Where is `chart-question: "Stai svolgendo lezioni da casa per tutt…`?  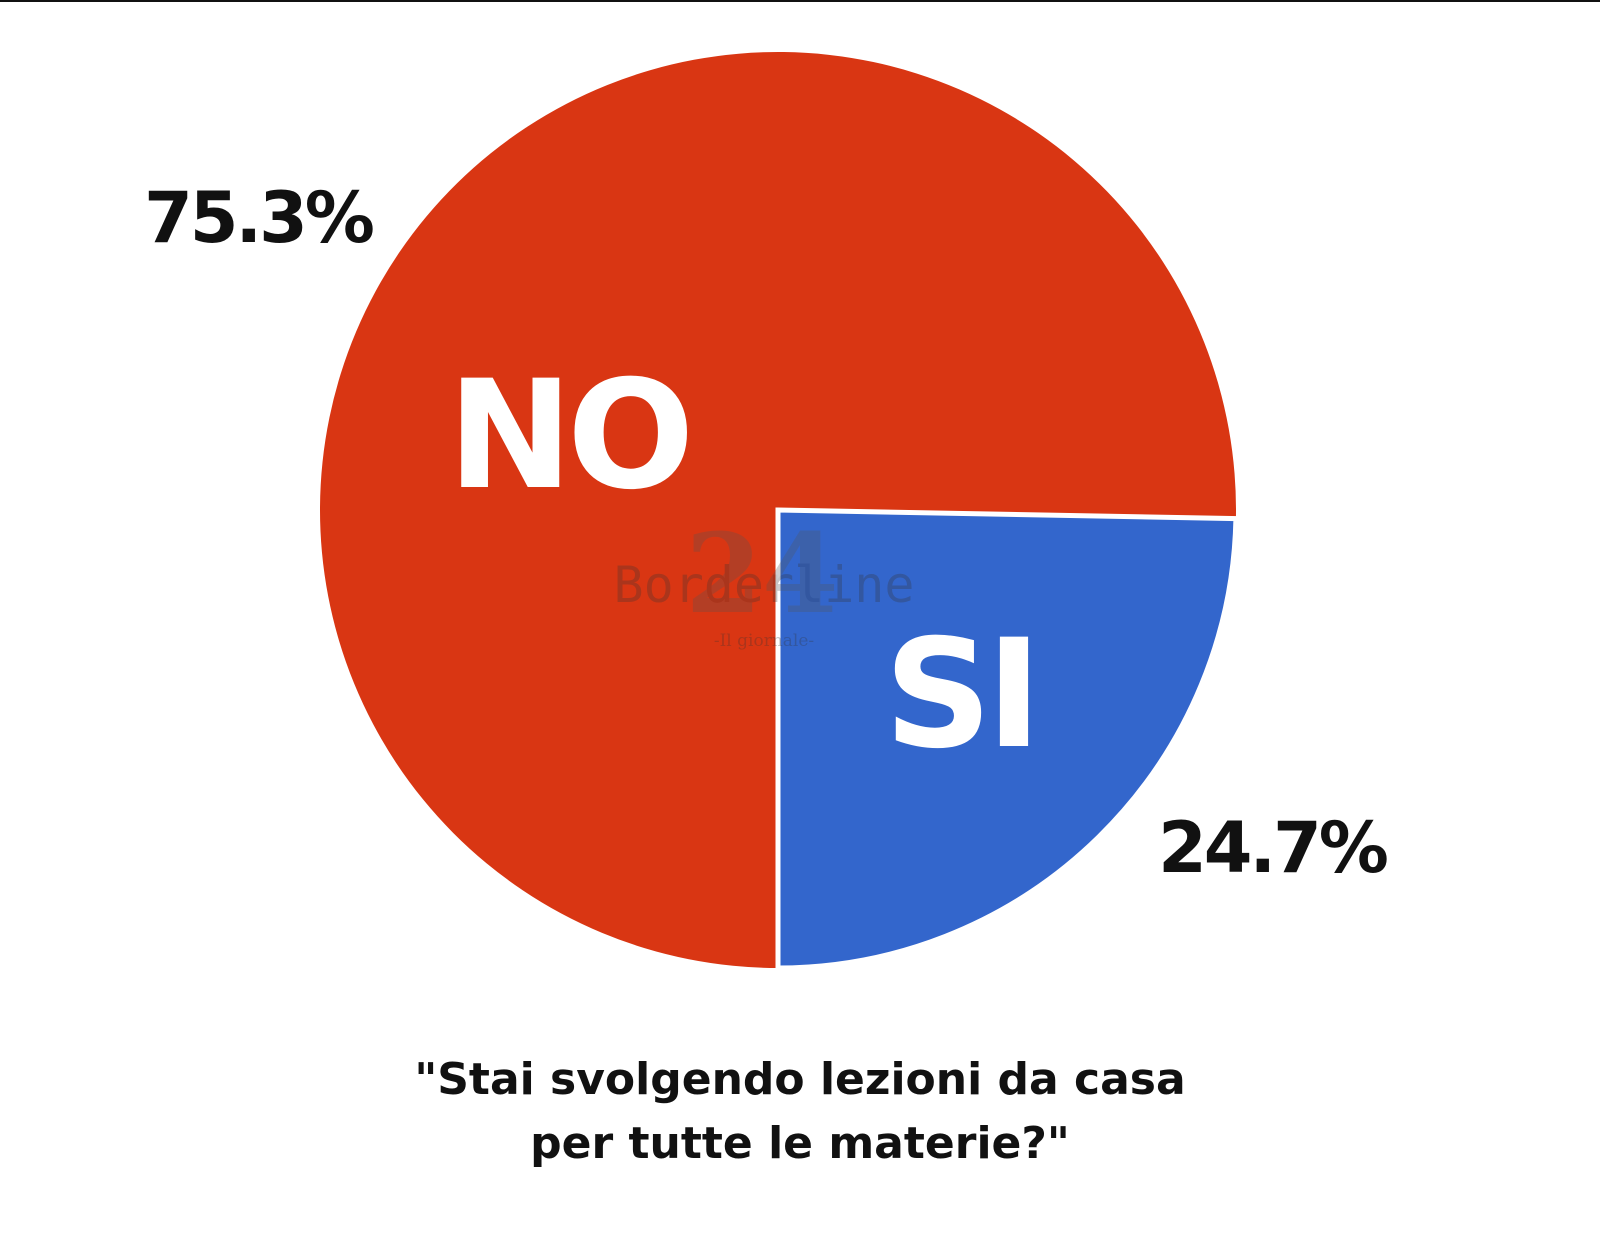
chart-question: "Stai svolgendo lezioni da casa per tutt… is located at coordinates (800, 1112).